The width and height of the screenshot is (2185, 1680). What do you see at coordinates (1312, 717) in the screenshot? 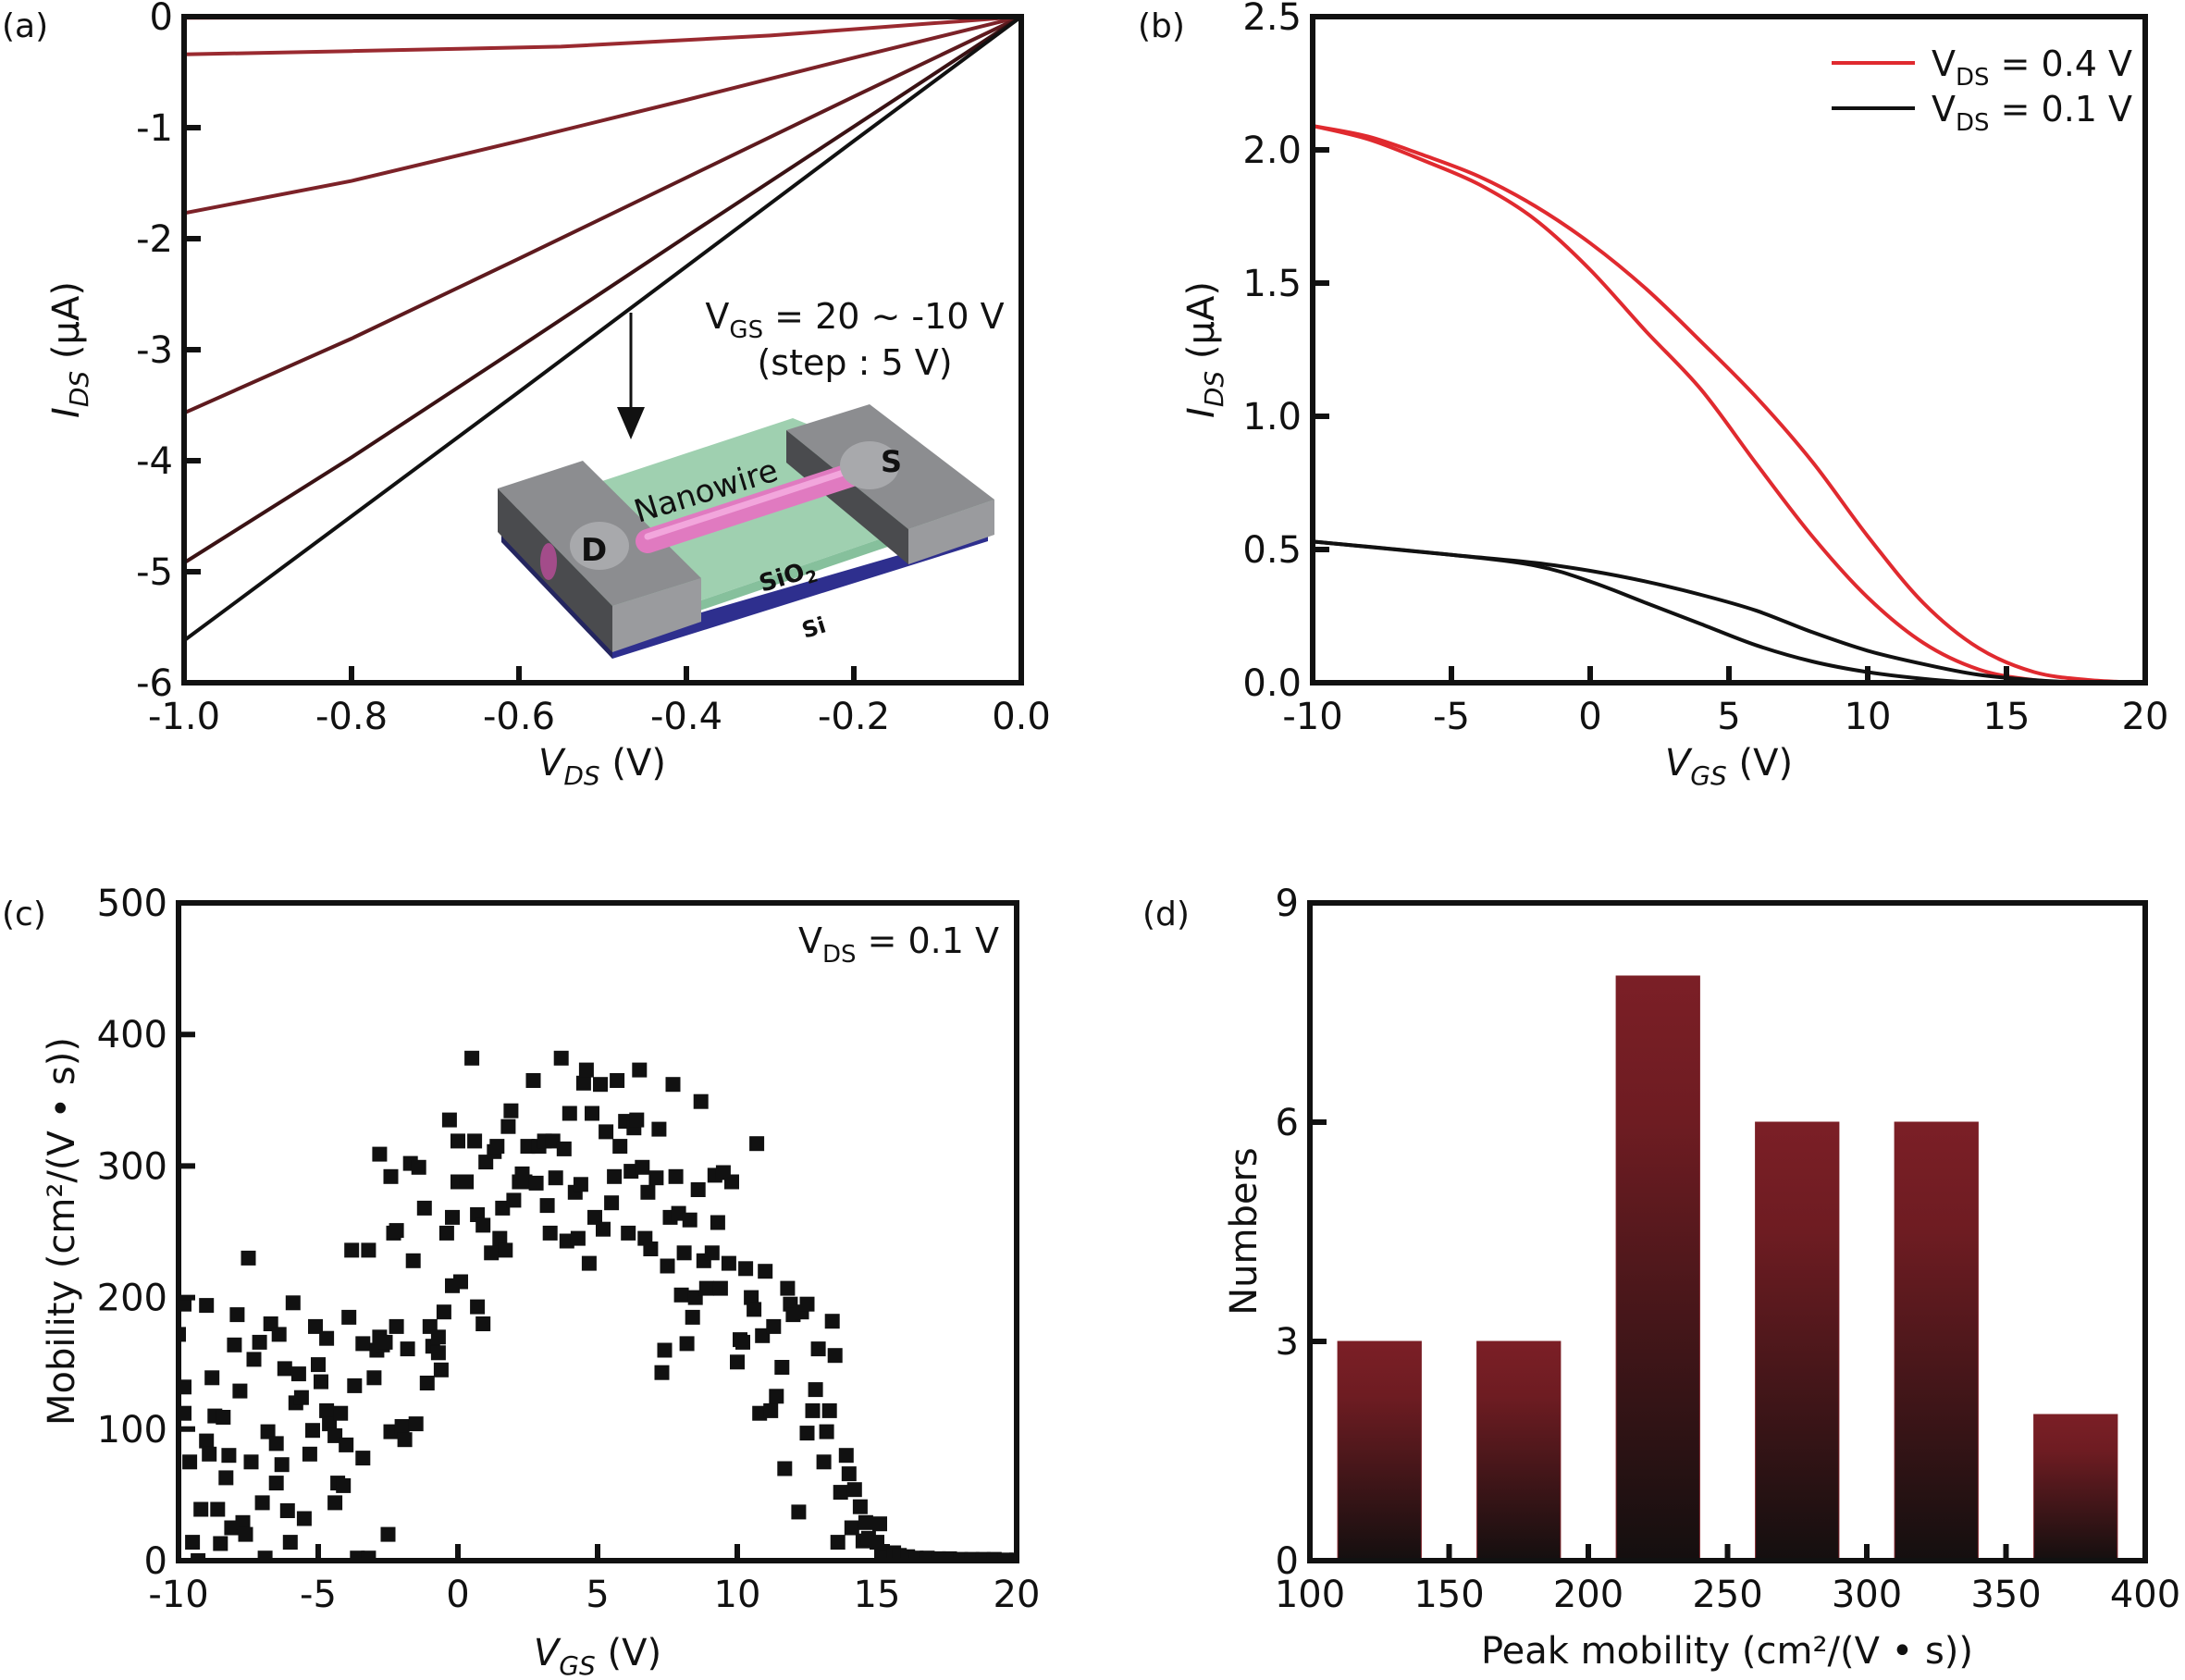
I see `x-tick-label: -10` at bounding box center [1312, 717].